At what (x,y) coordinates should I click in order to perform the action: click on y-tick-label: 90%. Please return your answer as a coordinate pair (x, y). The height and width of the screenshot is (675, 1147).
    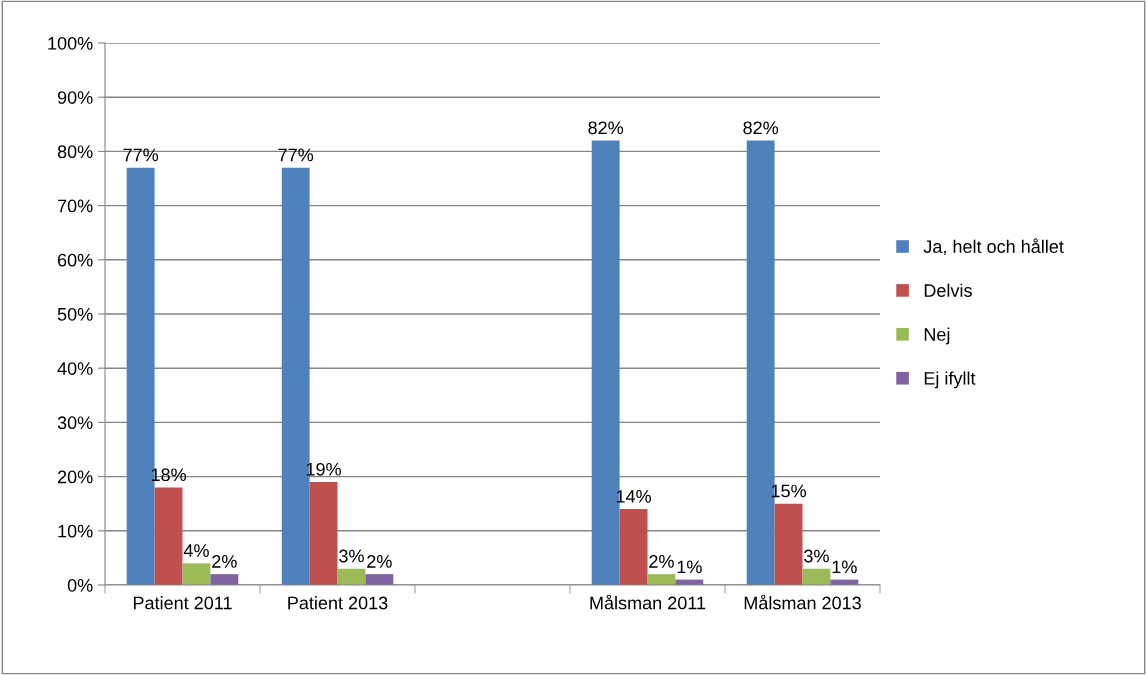
    Looking at the image, I should click on (75, 97).